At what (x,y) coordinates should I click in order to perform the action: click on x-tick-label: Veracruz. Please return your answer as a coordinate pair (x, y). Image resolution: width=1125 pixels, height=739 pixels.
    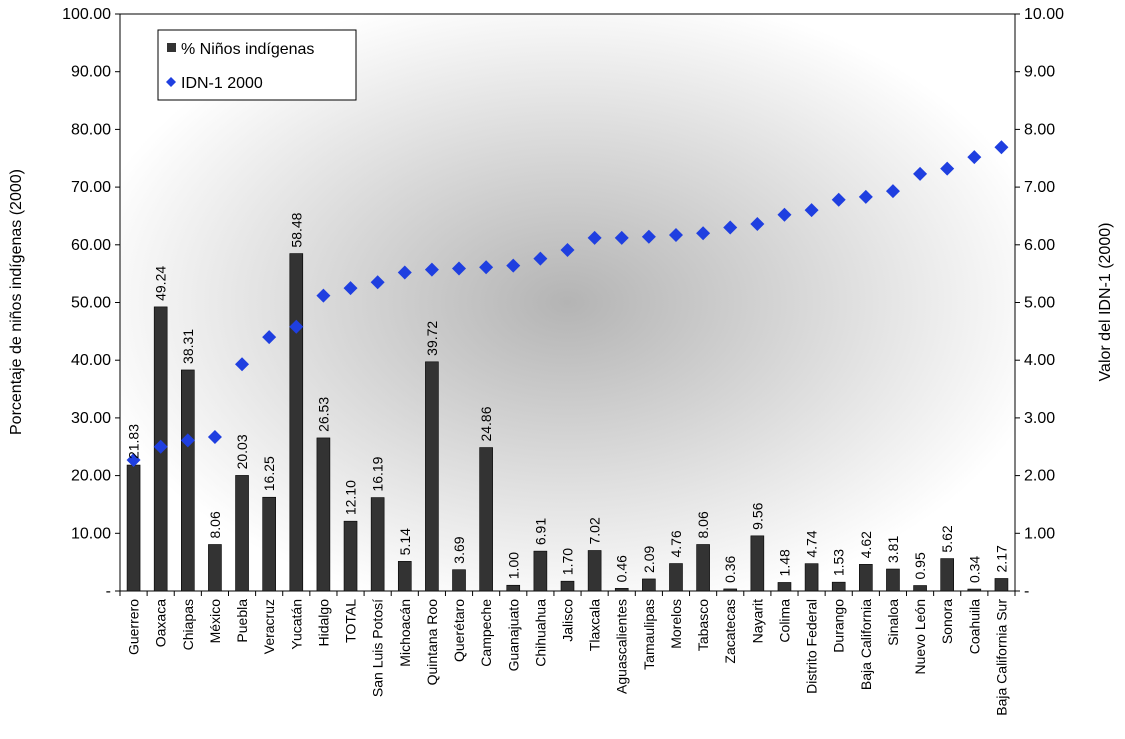
    Looking at the image, I should click on (269, 626).